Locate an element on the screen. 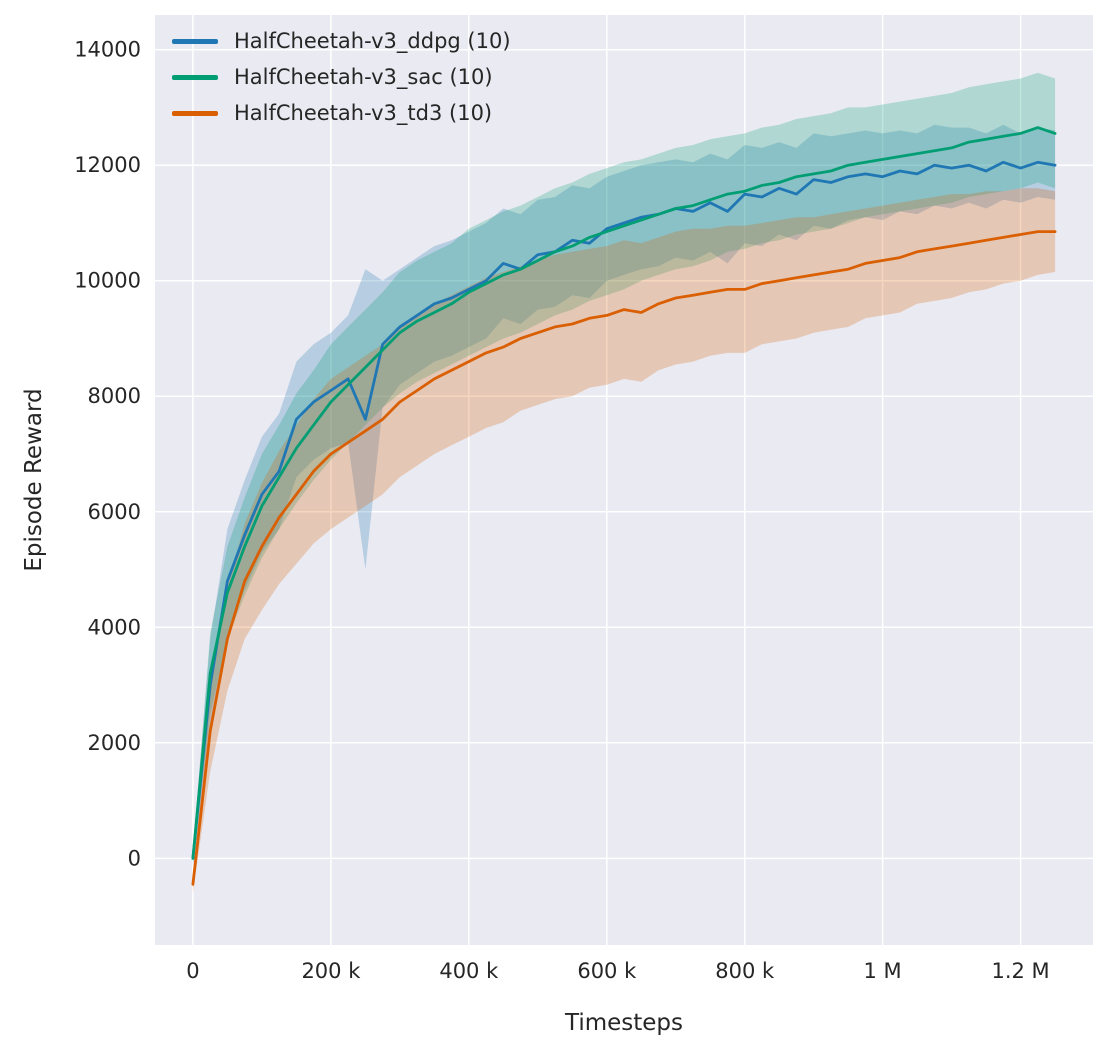 The height and width of the screenshot is (1049, 1107). x-tick-label: 200 k is located at coordinates (331, 971).